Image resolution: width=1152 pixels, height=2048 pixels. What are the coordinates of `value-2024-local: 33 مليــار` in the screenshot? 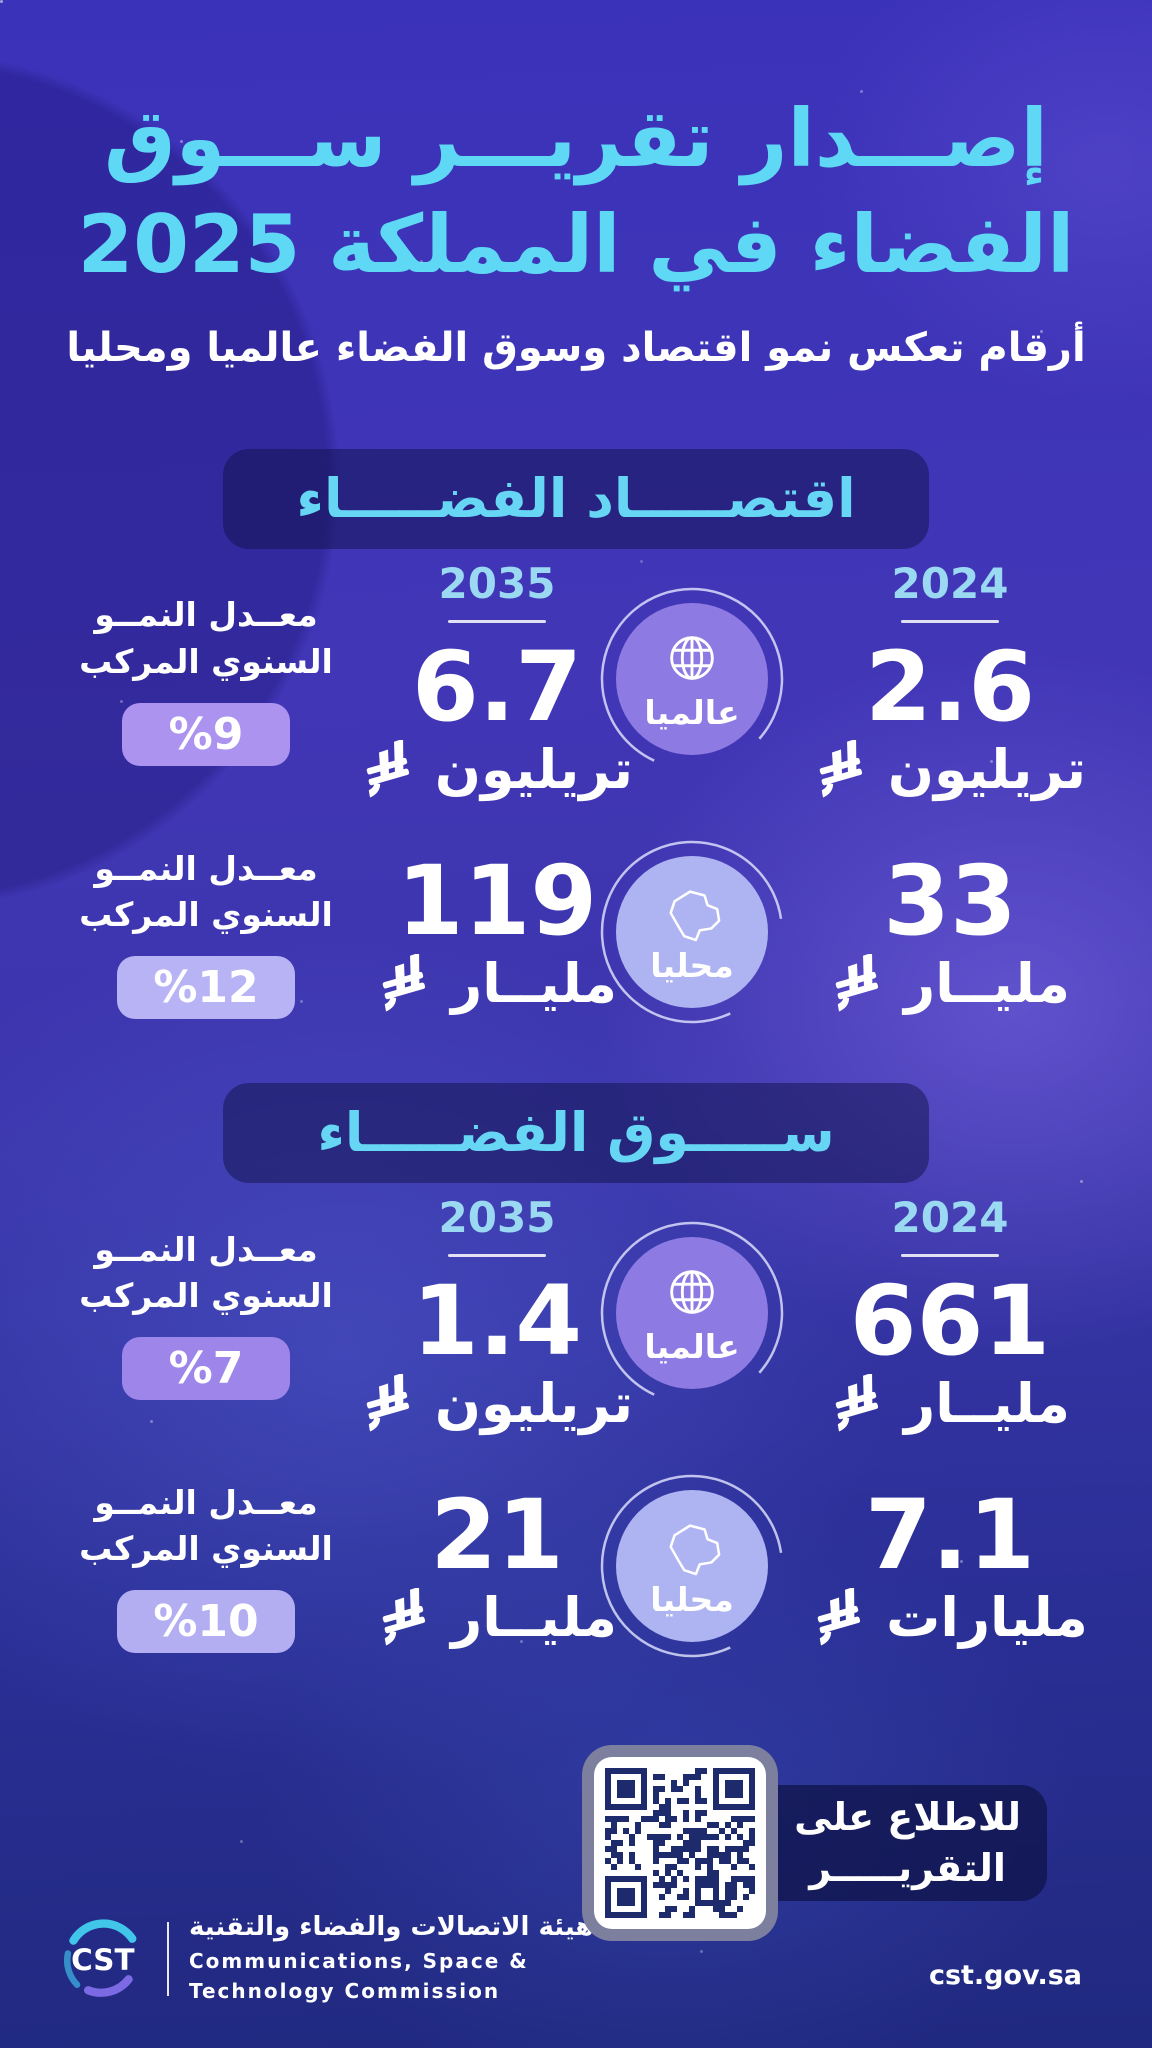 It's located at (962, 932).